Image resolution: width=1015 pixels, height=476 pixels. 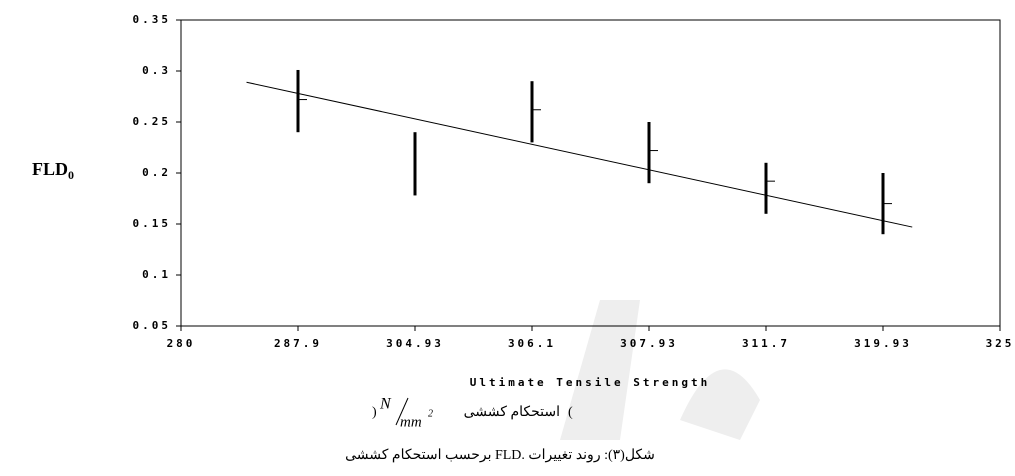 What do you see at coordinates (298, 343) in the screenshot?
I see `x-tick-label: 287.9` at bounding box center [298, 343].